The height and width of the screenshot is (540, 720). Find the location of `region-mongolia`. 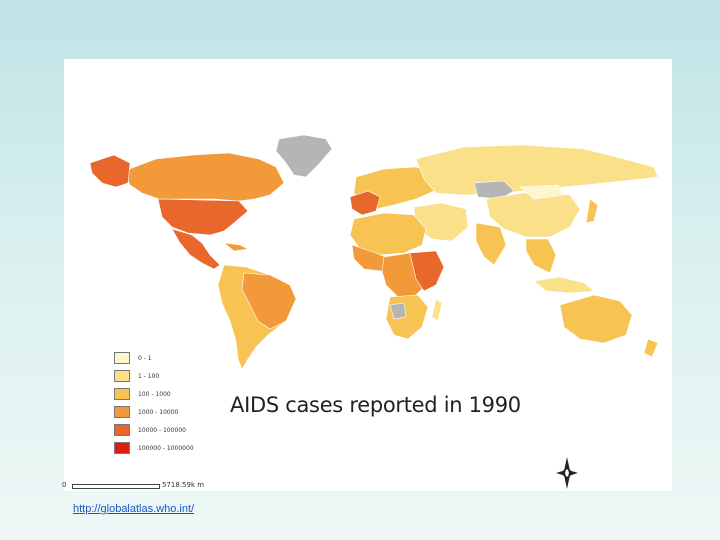

region-mongolia is located at coordinates (542, 192).